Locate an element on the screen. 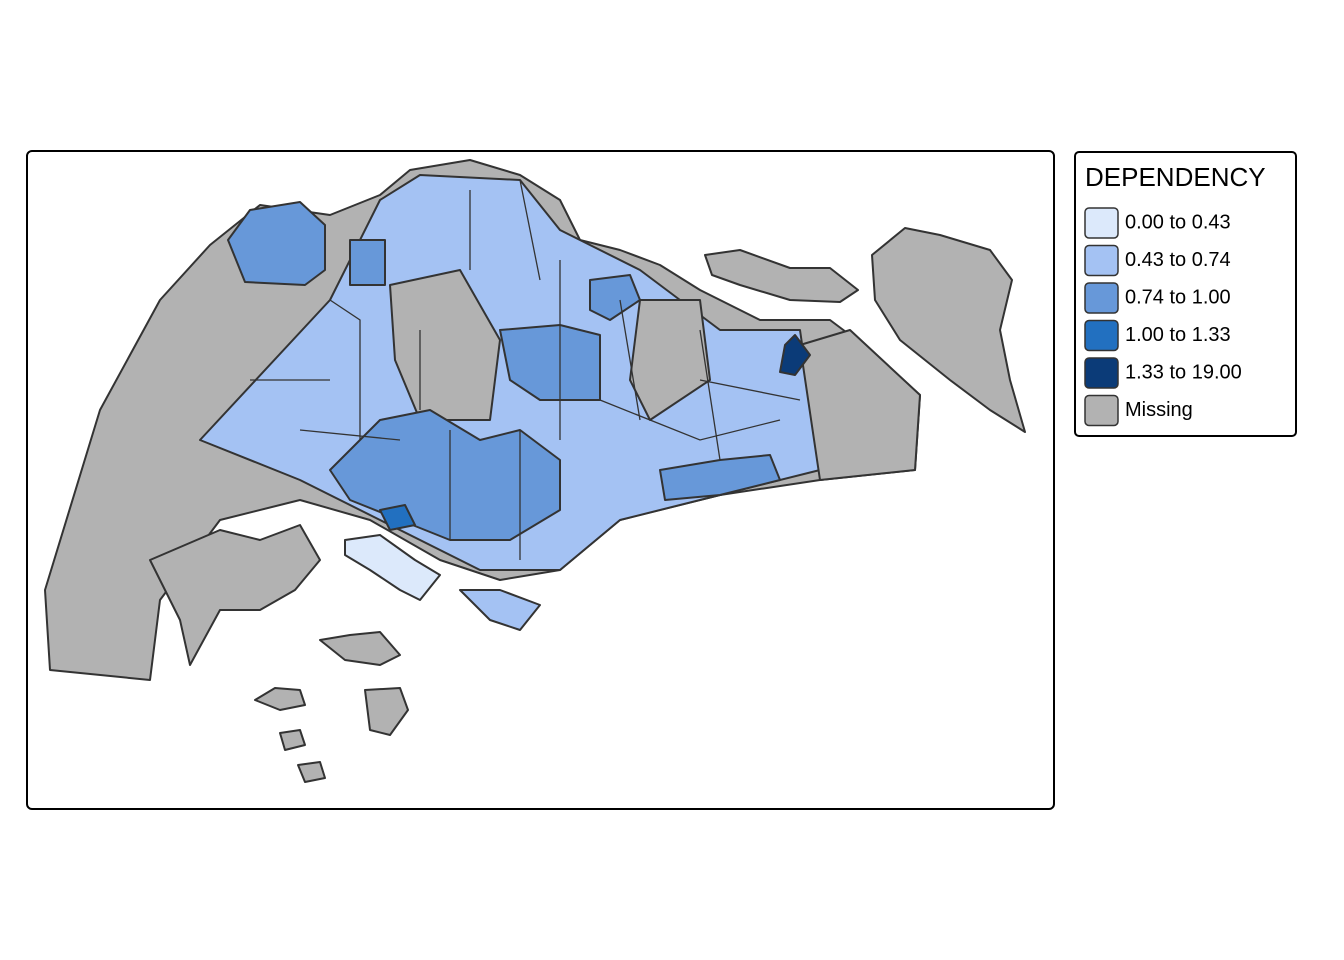  legend-label: 0.74 to 1.00 is located at coordinates (1178, 297).